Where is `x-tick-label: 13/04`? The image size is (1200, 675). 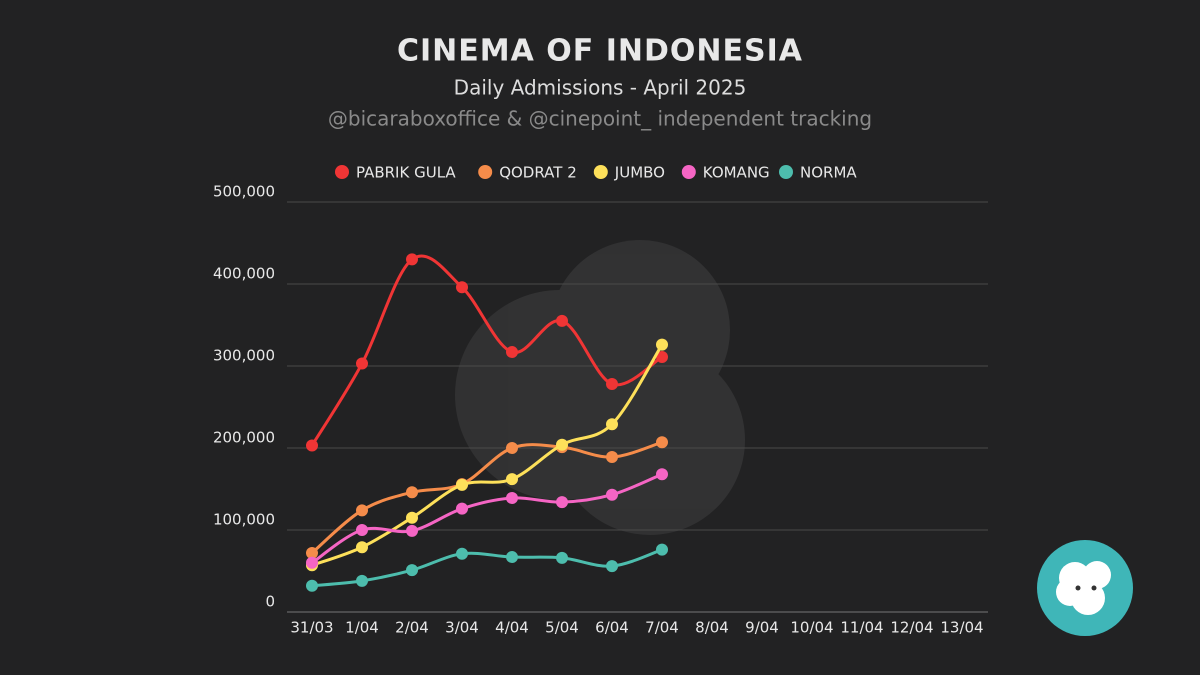 x-tick-label: 13/04 is located at coordinates (961, 628).